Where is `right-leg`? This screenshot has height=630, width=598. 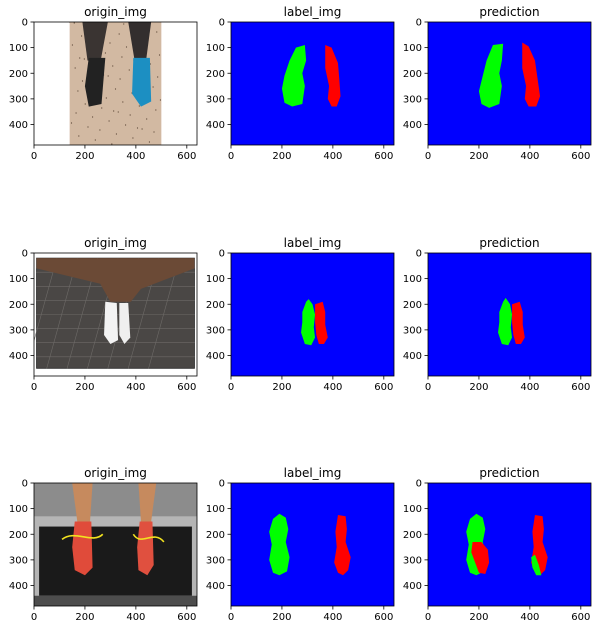
right-leg is located at coordinates (147, 502).